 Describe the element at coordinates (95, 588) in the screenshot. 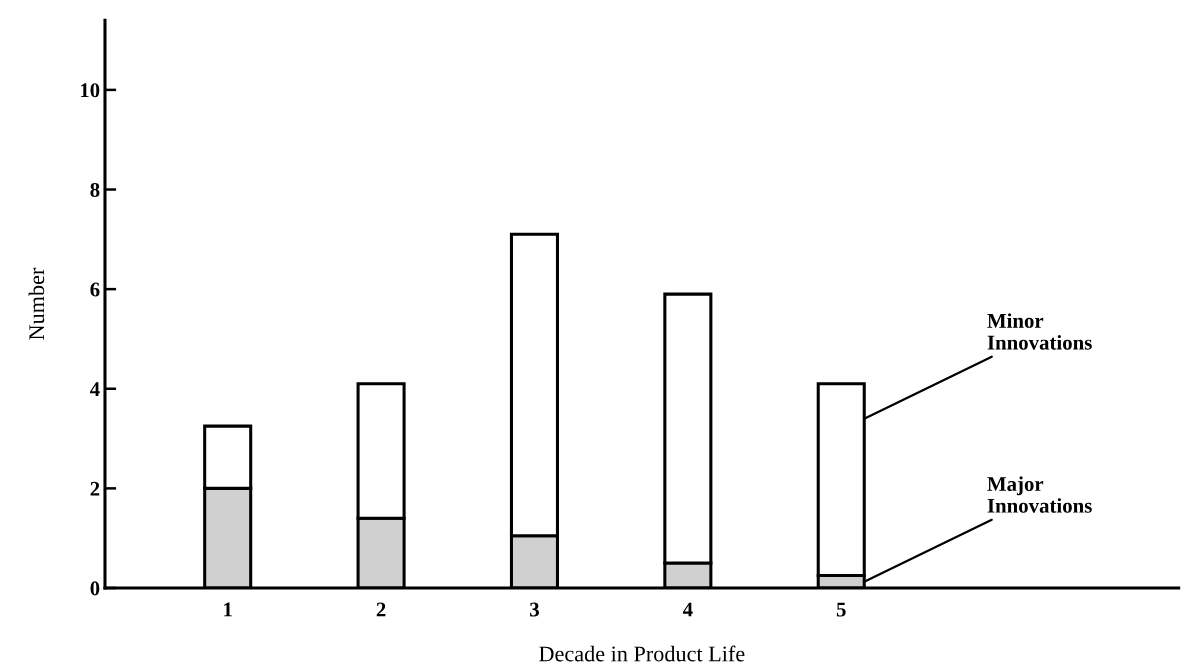

I see `y-tick-label: 0` at that location.